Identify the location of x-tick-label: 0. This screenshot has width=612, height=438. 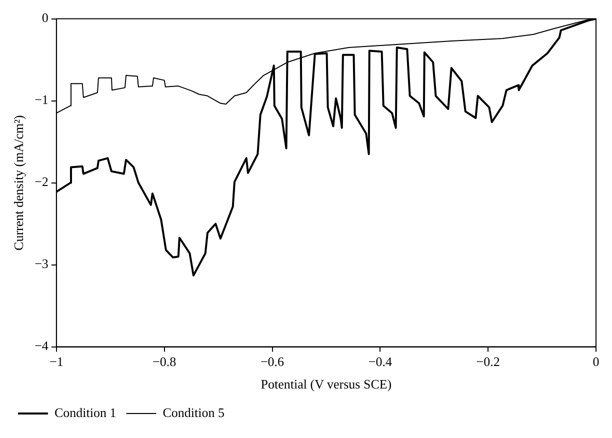
(596, 362).